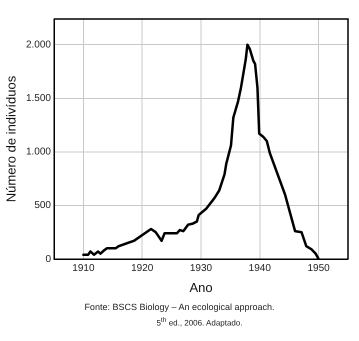 Image resolution: width=359 pixels, height=341 pixels. Describe the element at coordinates (39, 98) in the screenshot. I see `y-tick-label: 1.500` at that location.